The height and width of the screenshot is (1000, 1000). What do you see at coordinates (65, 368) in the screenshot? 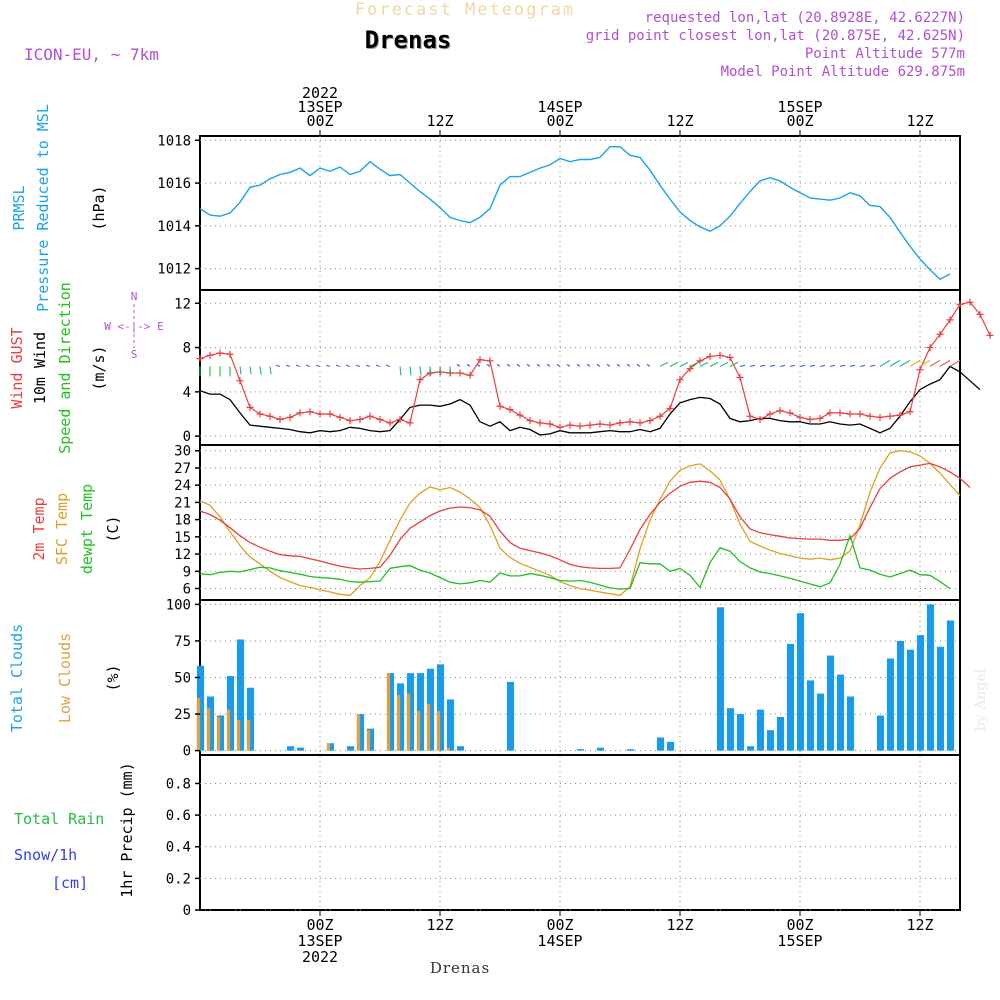
I see `label-speed-direction: Speed and Direction` at bounding box center [65, 368].